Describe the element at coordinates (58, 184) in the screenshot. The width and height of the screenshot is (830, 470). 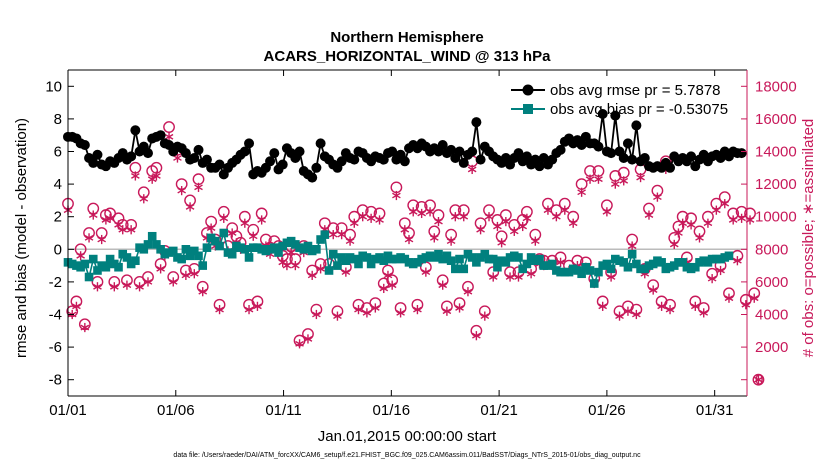
I see `y-tick-label: 4` at that location.